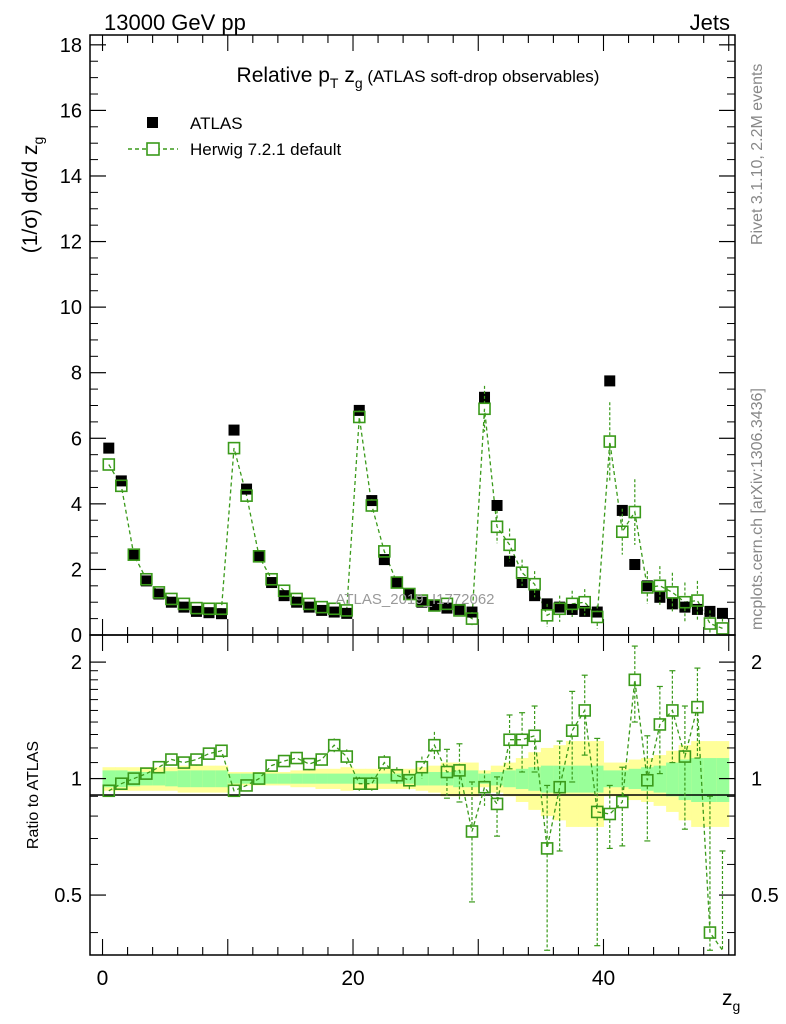  Describe the element at coordinates (153, 149) in the screenshot. I see `legend-herwig-marker` at that location.